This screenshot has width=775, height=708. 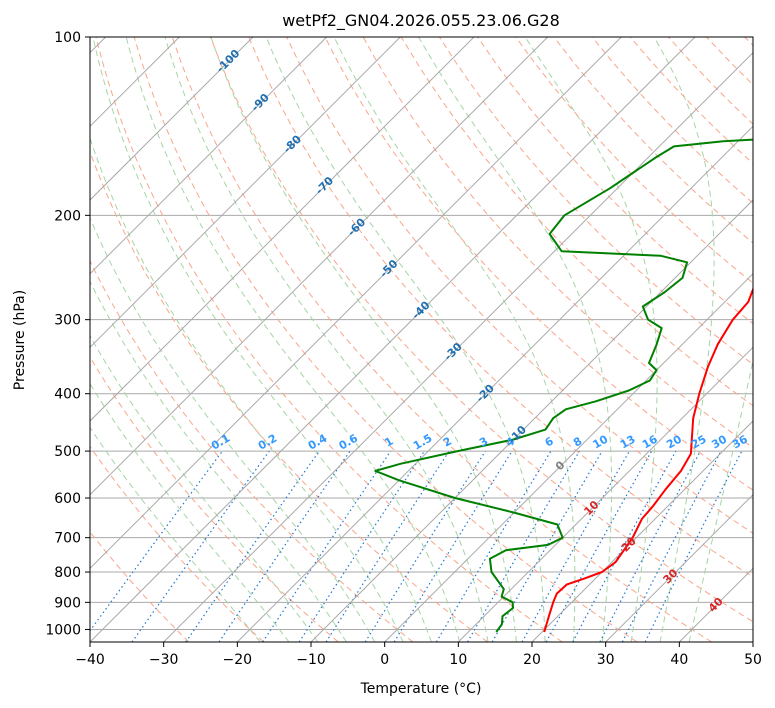 What do you see at coordinates (164, 660) in the screenshot?
I see `x-tick-label: −30` at bounding box center [164, 660].